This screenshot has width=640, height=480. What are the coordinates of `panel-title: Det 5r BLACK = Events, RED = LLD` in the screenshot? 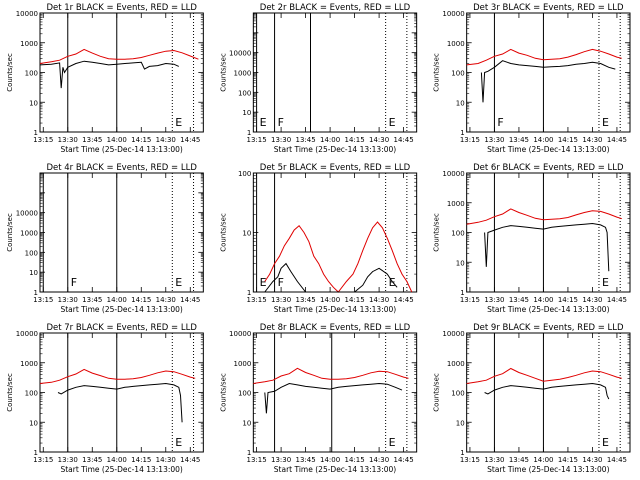 It's located at (335, 168).